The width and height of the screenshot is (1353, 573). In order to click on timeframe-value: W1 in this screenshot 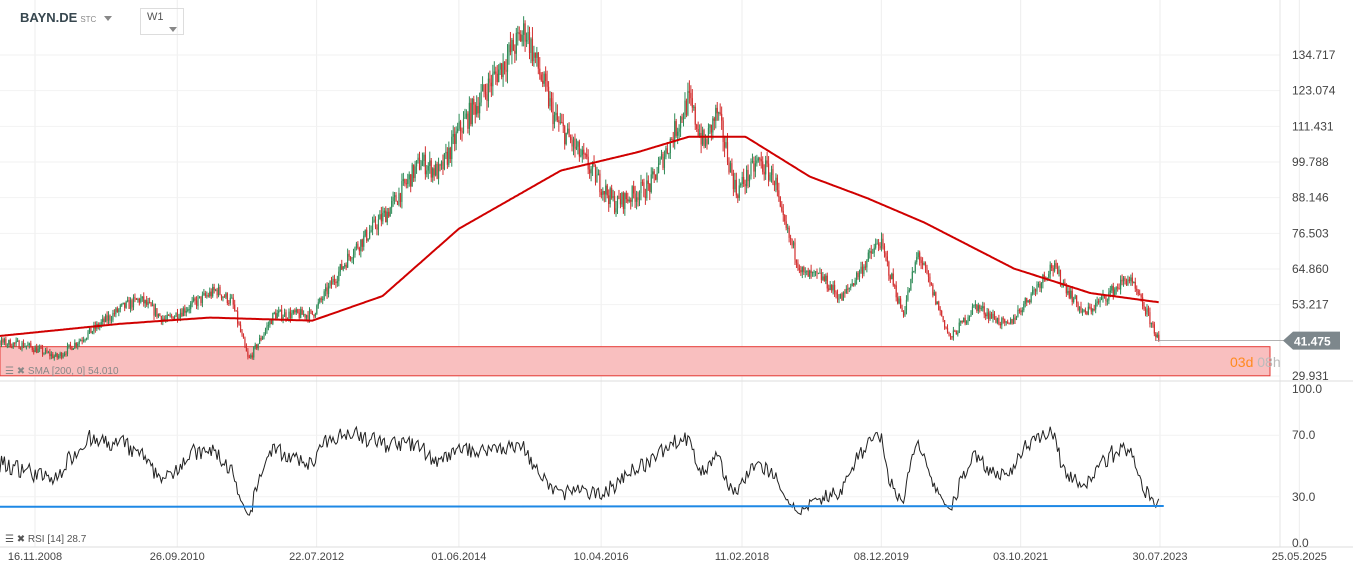, I will do `click(155, 17)`.